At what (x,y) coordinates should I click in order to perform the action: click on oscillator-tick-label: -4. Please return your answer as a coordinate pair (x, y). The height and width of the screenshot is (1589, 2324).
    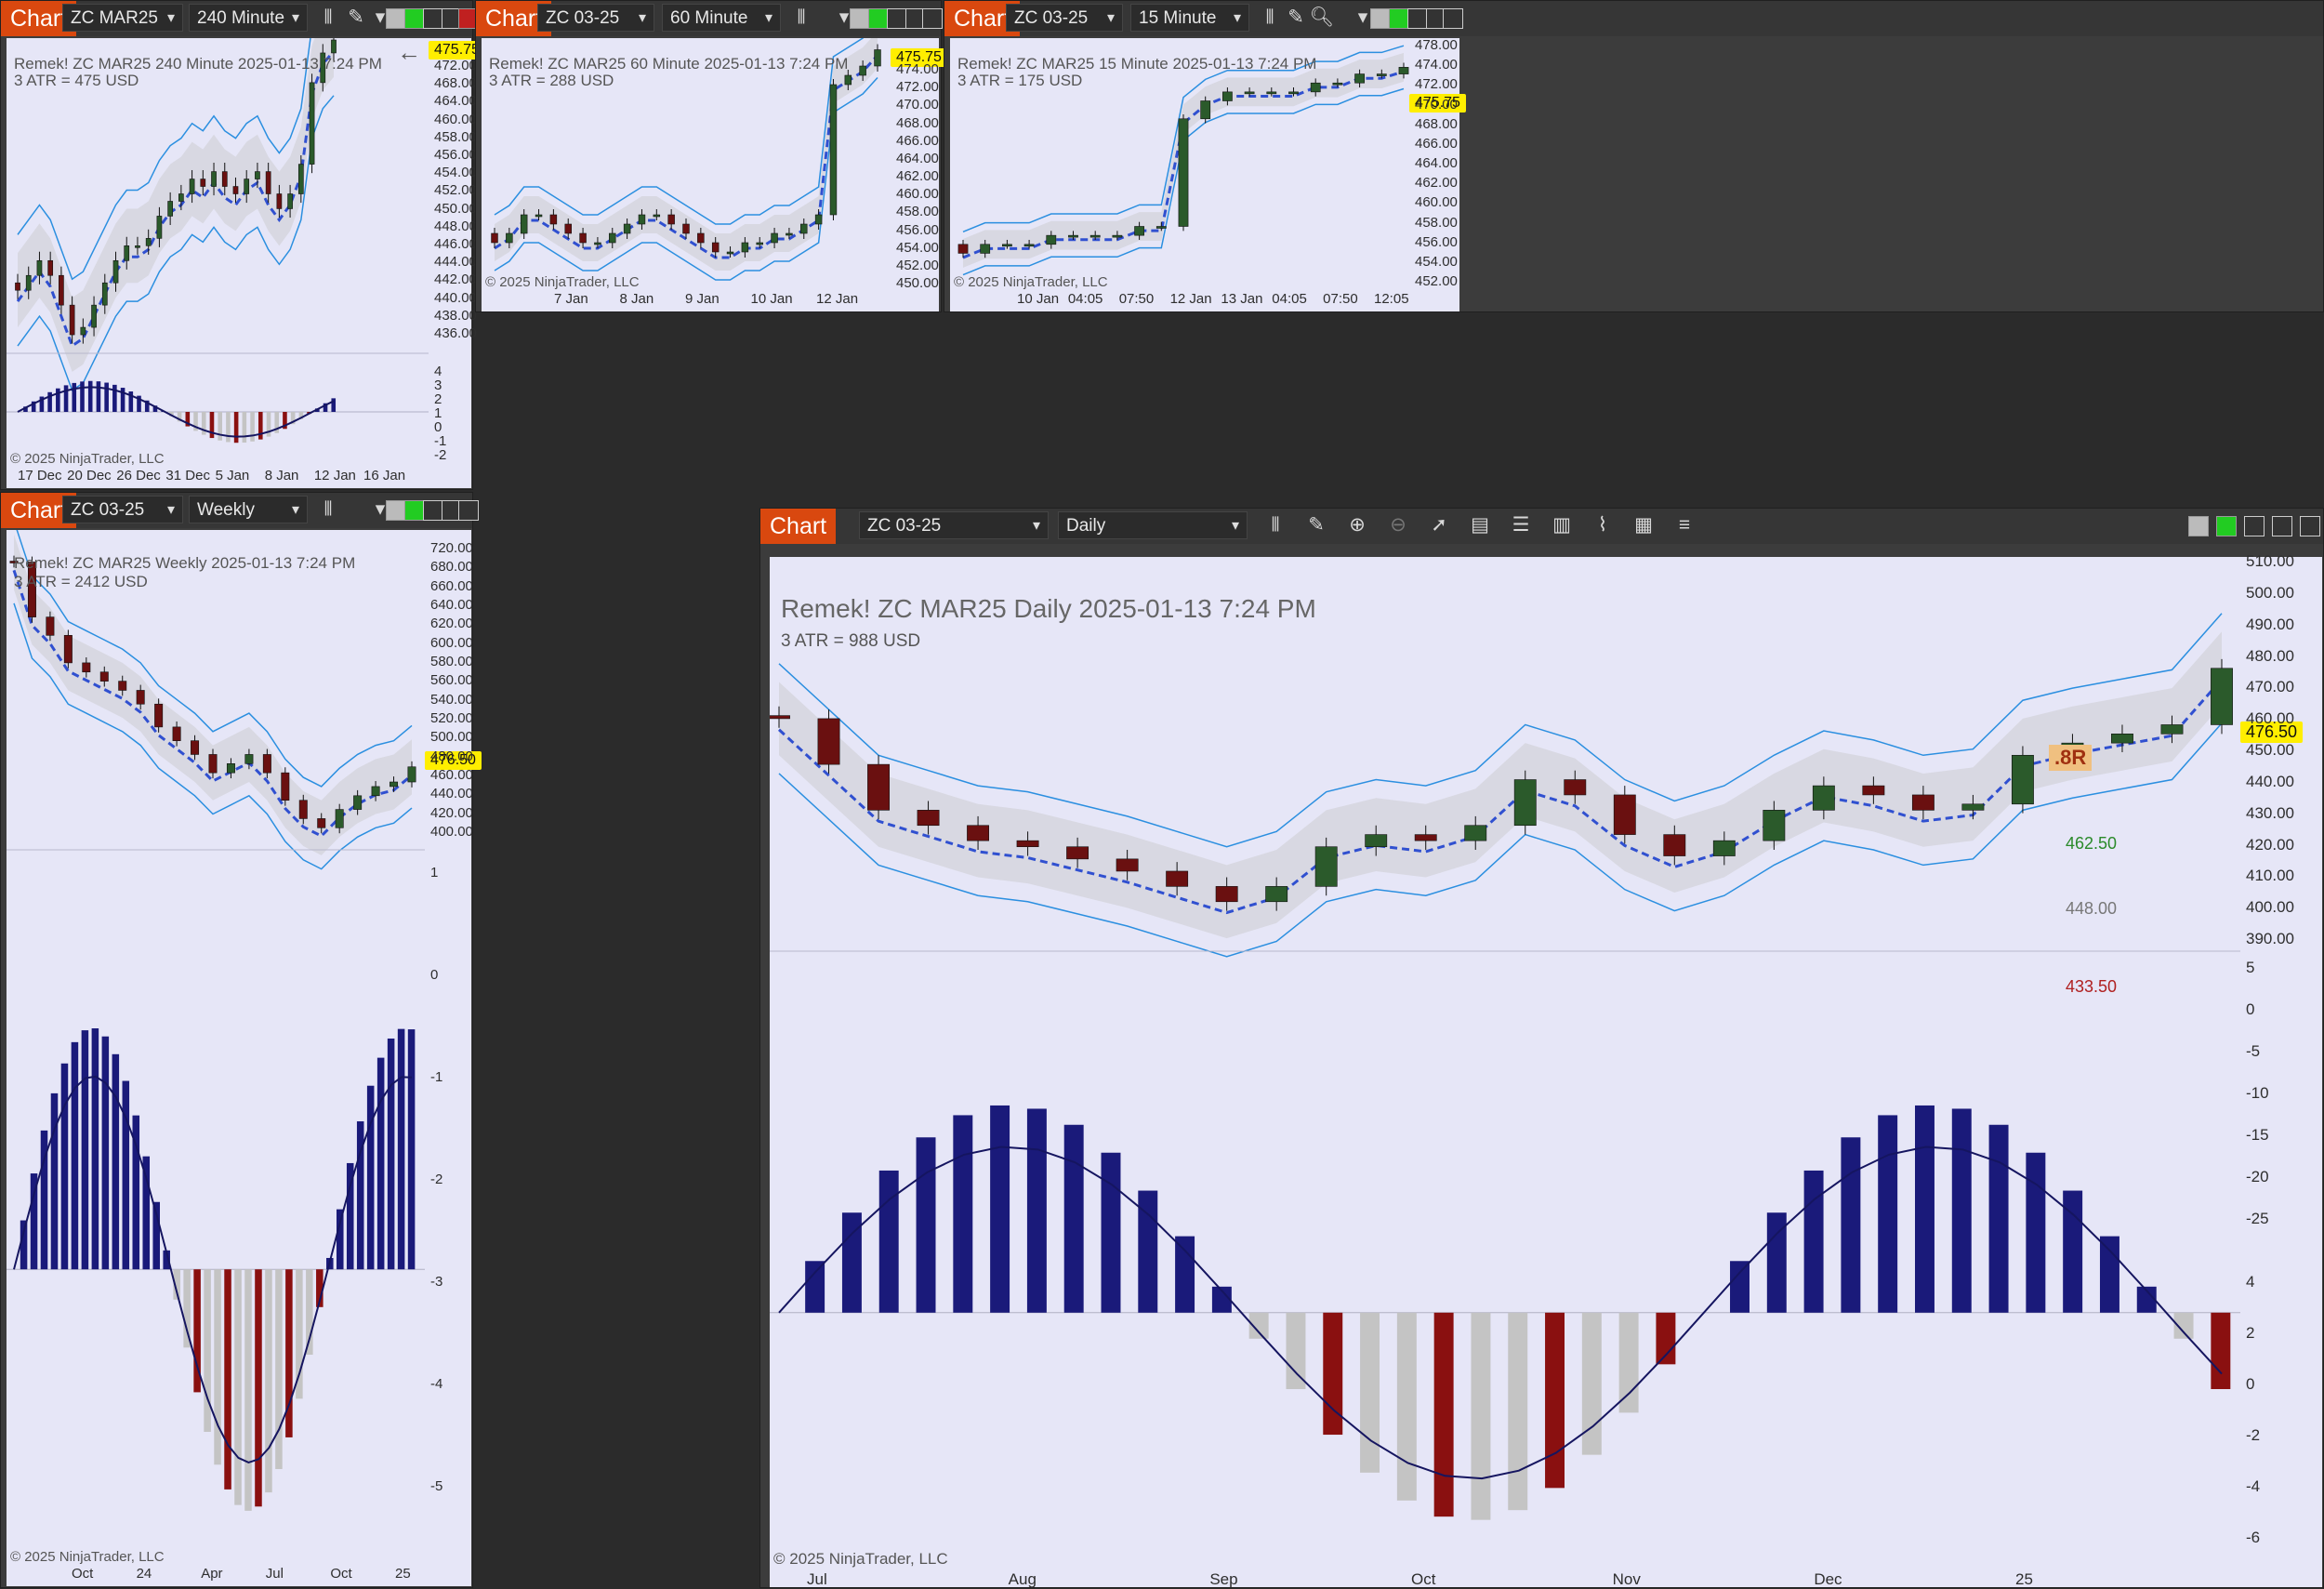
    Looking at the image, I should click on (436, 1384).